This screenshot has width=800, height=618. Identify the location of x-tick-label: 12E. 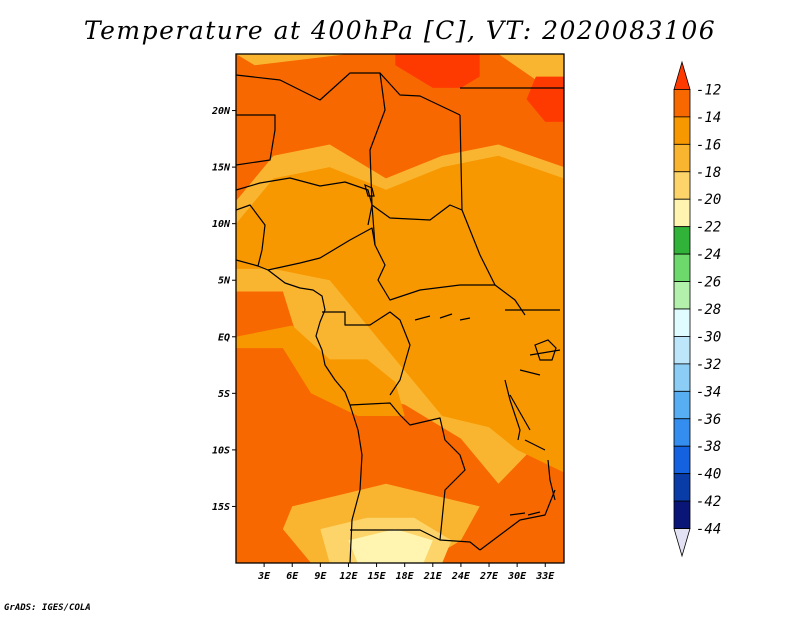
(348, 576).